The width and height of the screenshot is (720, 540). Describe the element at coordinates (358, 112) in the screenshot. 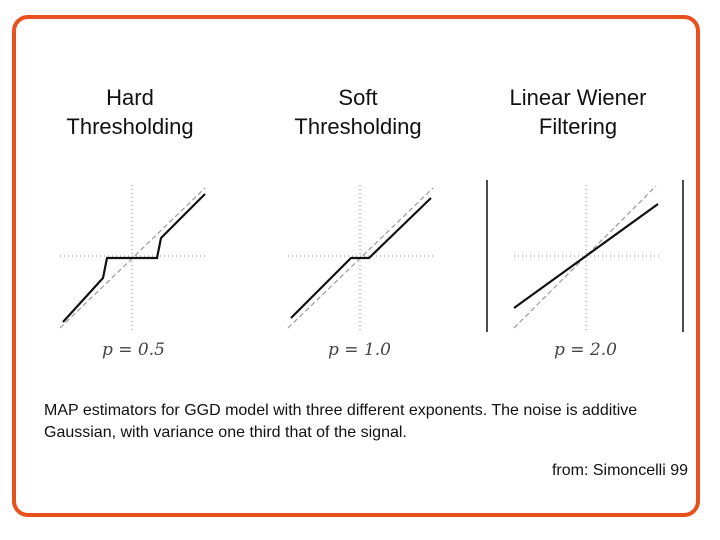

I see `panel-title-soft: Soft Thresholding` at that location.